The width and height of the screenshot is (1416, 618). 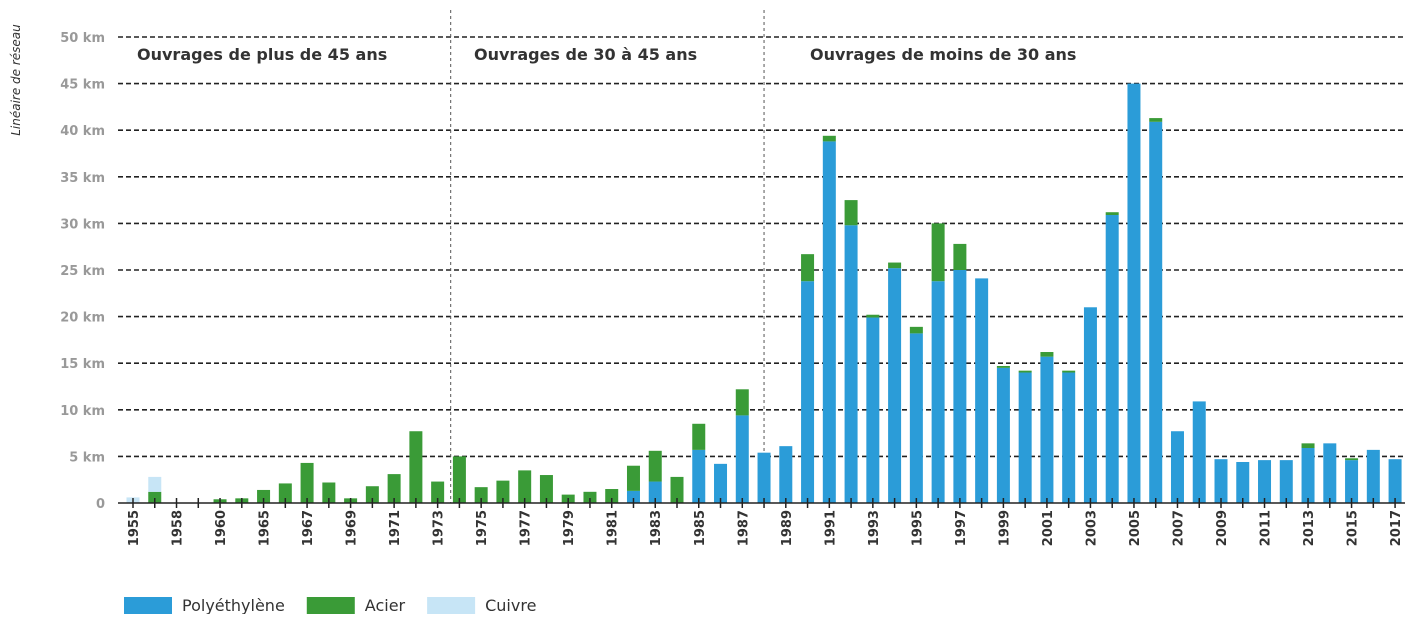 I want to click on x-tick-label: 1985, so click(x=700, y=528).